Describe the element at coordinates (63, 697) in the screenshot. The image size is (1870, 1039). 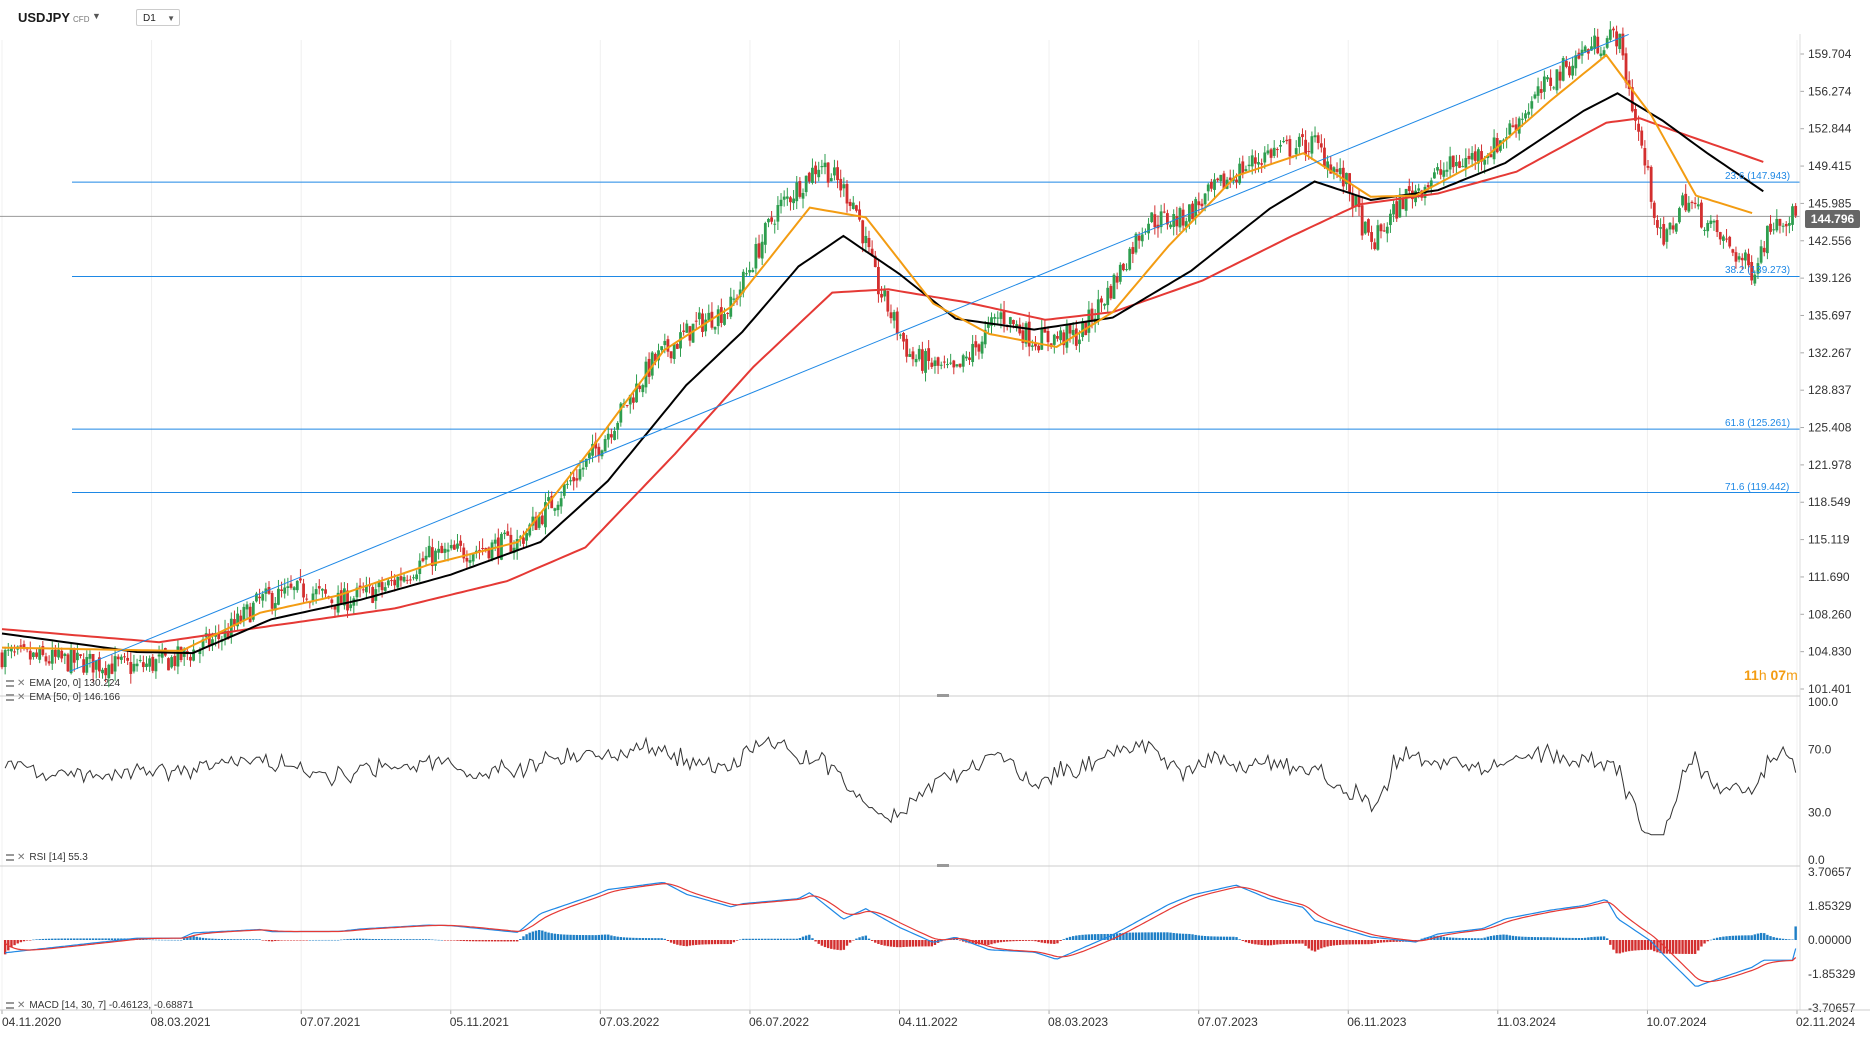
I see `main-legend-ema50: ✕ EMA [50, 0] 146.166` at that location.